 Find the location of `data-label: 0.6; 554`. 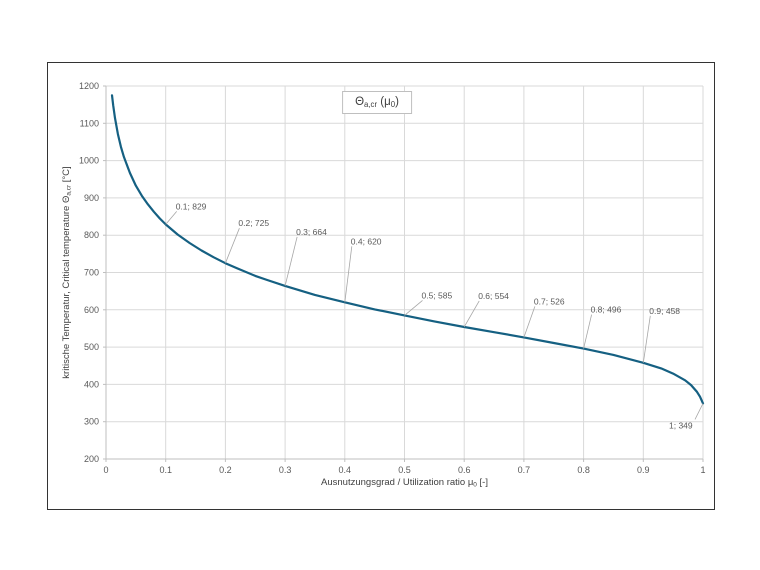

data-label: 0.6; 554 is located at coordinates (493, 296).